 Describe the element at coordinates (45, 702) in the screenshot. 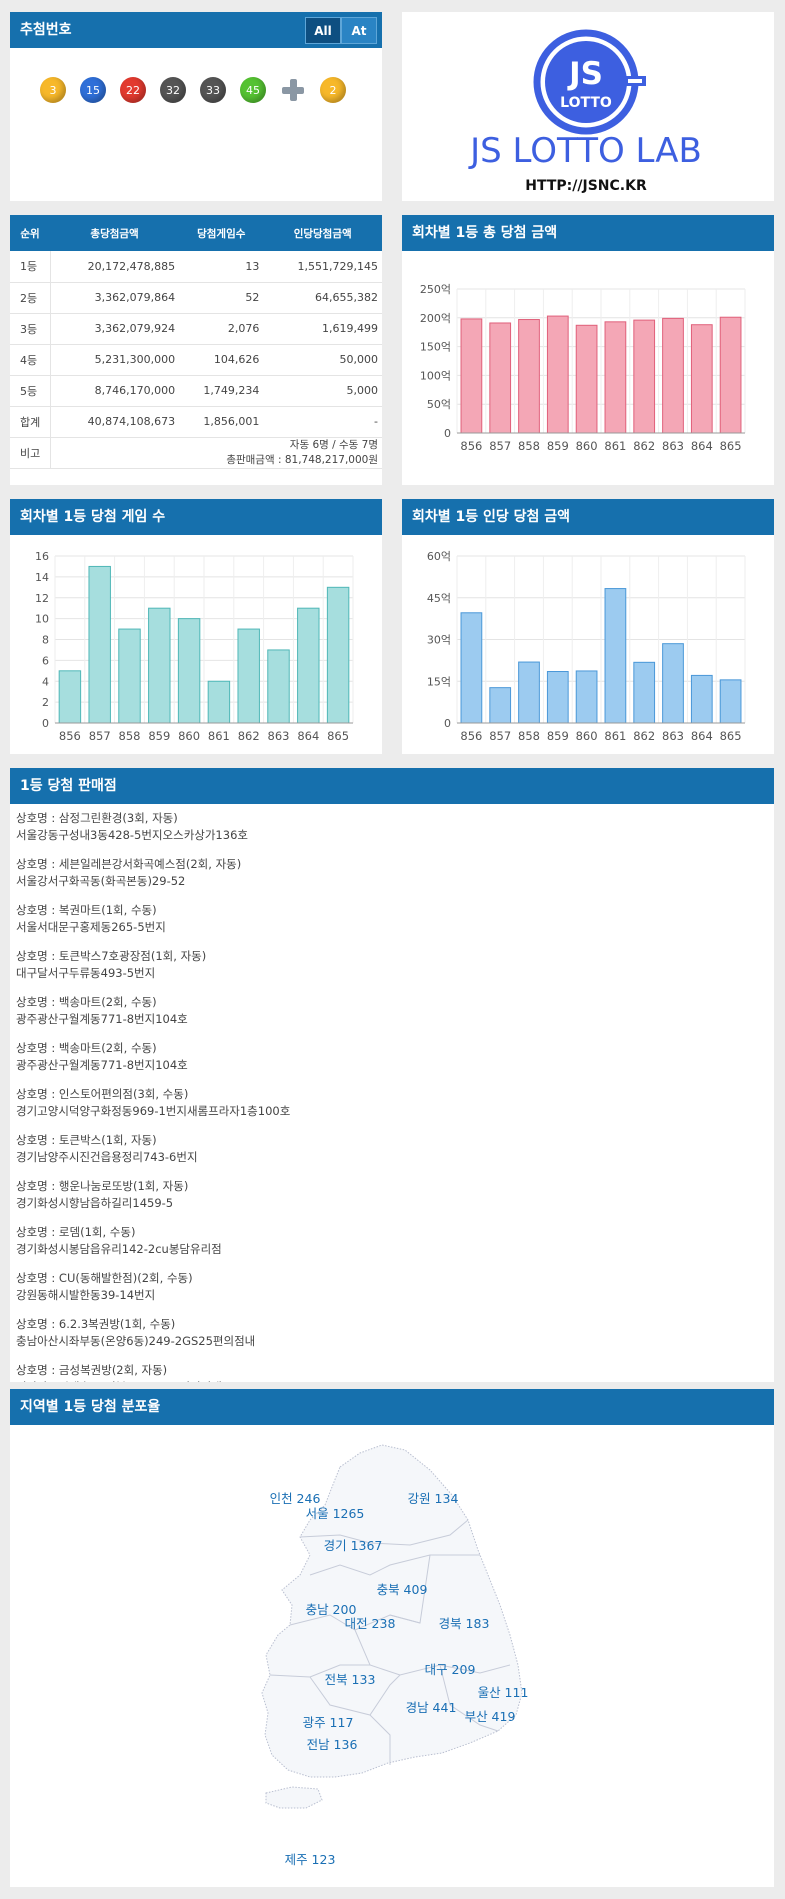

I see `chart-count-ytick: 2` at that location.